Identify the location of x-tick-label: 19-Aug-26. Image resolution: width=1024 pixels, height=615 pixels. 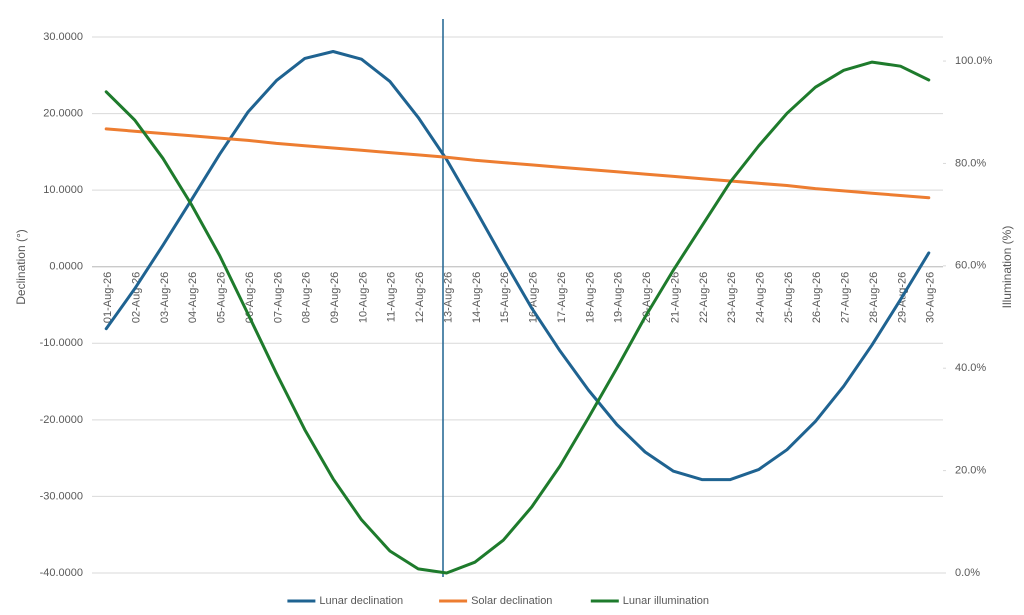
(619, 297).